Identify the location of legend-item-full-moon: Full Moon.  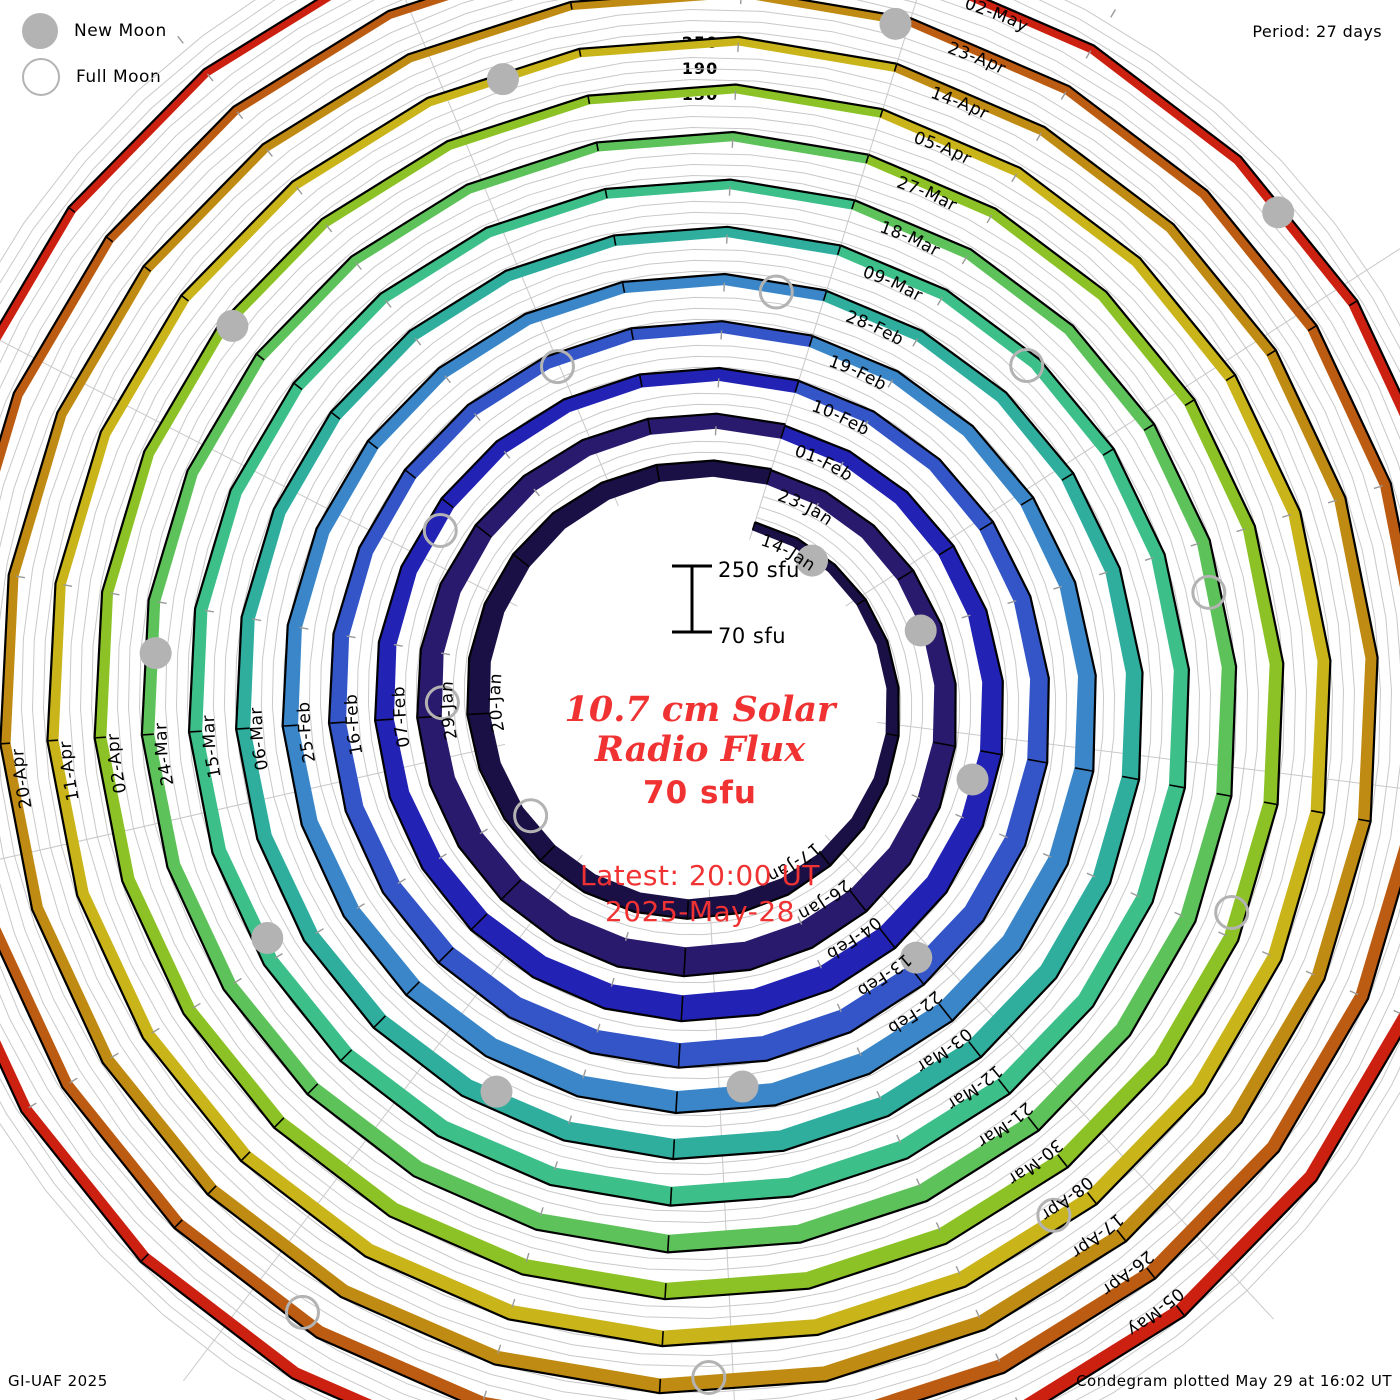
(152, 77).